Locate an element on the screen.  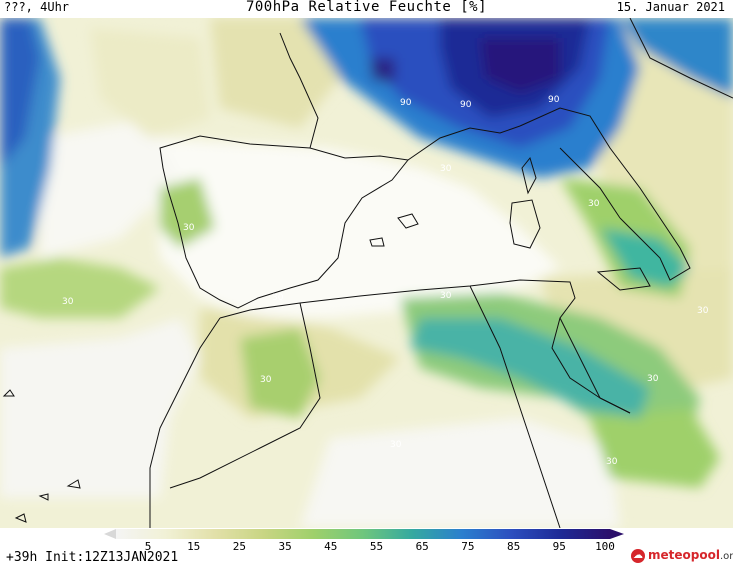
legend-tick-label: 15 is located at coordinates (194, 546).